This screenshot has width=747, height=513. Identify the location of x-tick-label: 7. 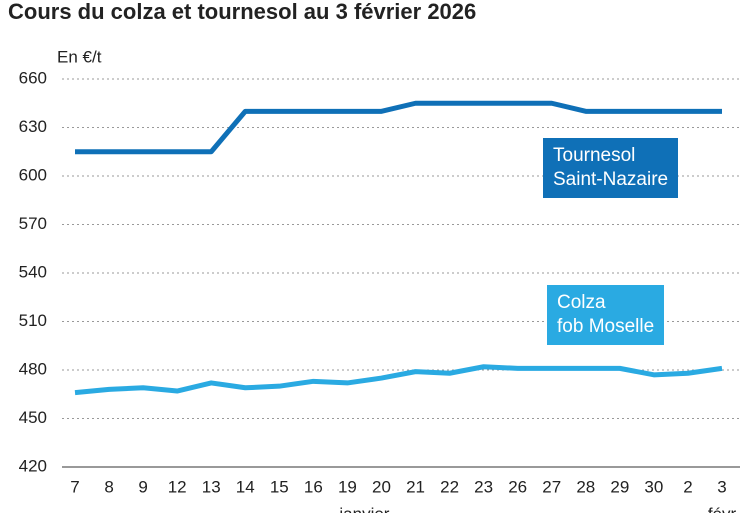
(74, 486).